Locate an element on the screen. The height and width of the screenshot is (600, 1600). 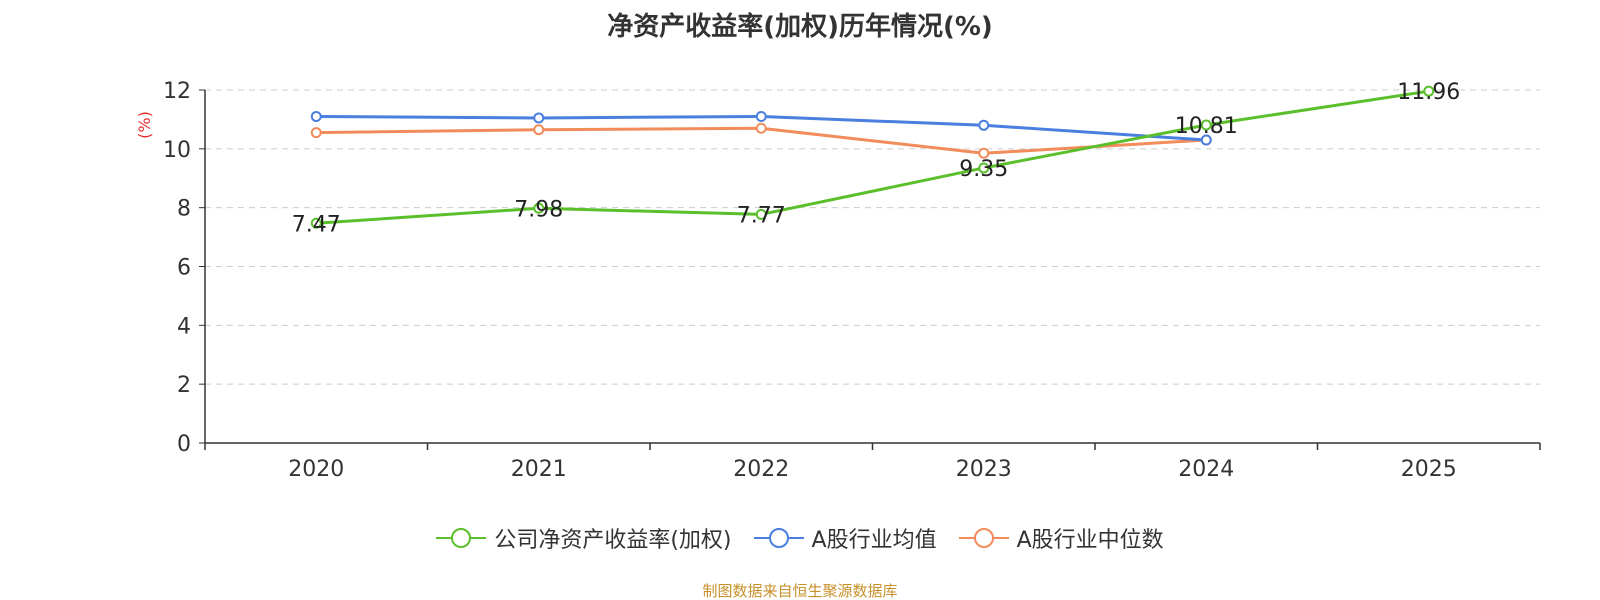
x-tick-label: 2025 is located at coordinates (1429, 469).